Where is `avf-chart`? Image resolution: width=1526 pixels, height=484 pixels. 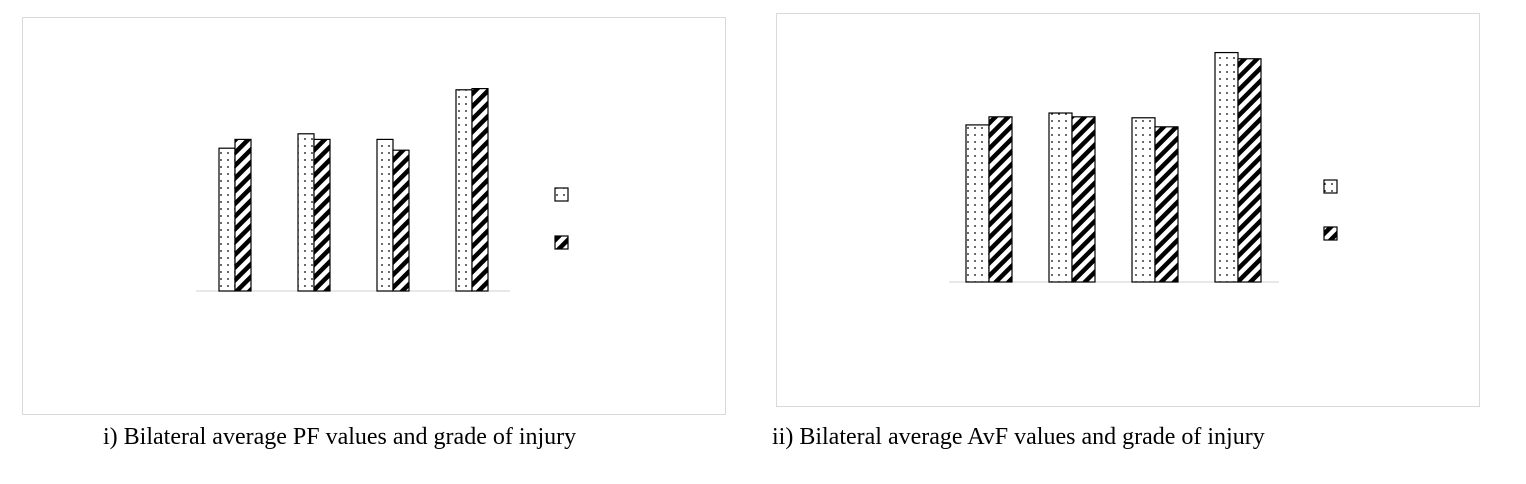 avf-chart is located at coordinates (1143, 167).